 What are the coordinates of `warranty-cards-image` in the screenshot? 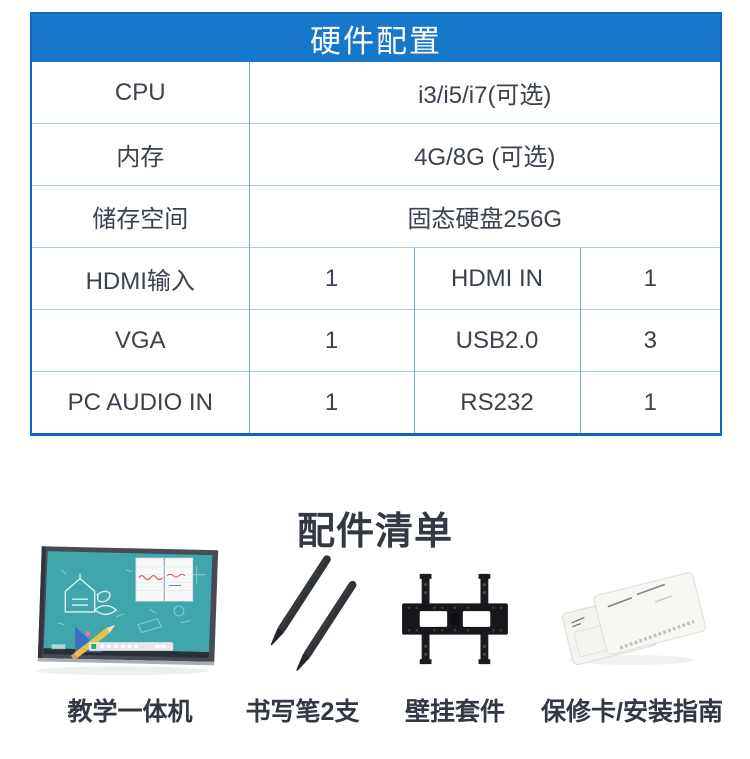 It's located at (633, 618).